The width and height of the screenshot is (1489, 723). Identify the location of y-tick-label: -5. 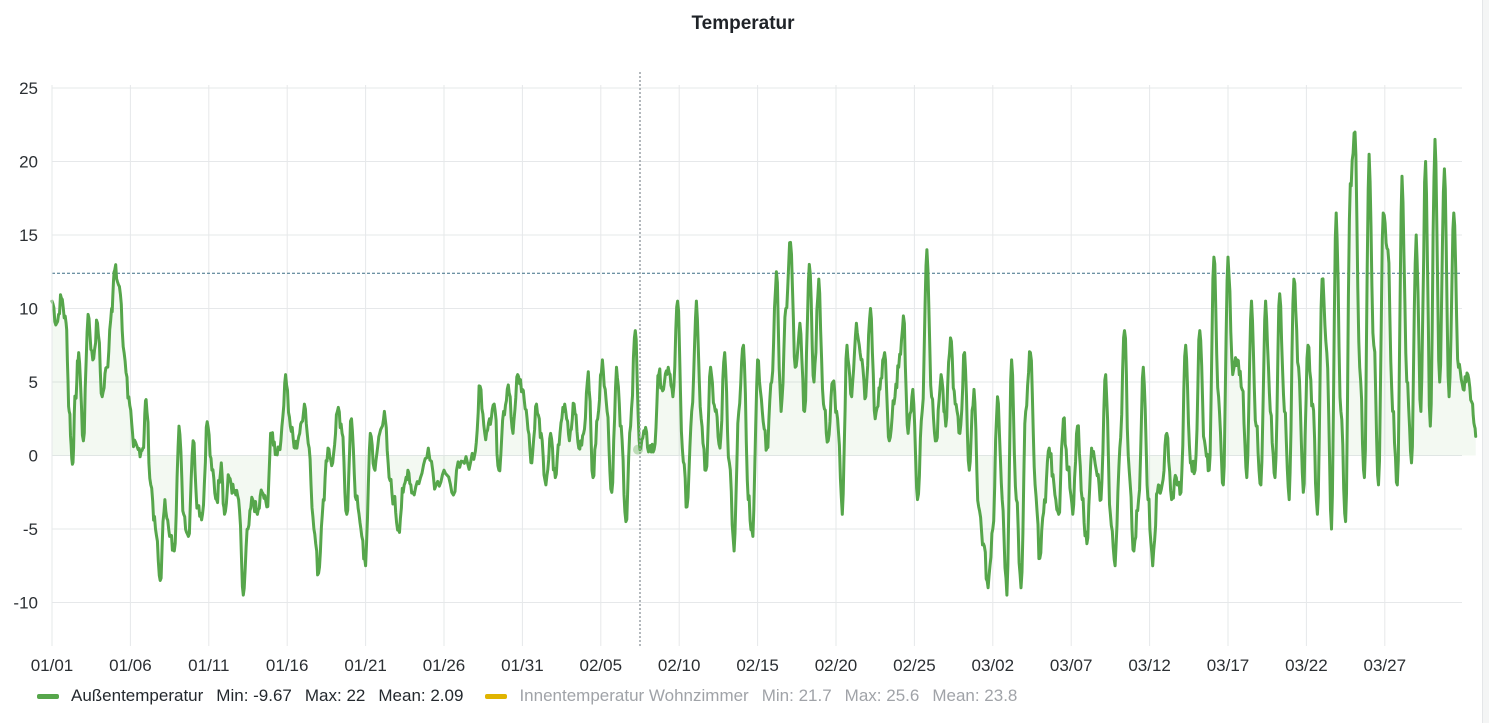
(30, 529).